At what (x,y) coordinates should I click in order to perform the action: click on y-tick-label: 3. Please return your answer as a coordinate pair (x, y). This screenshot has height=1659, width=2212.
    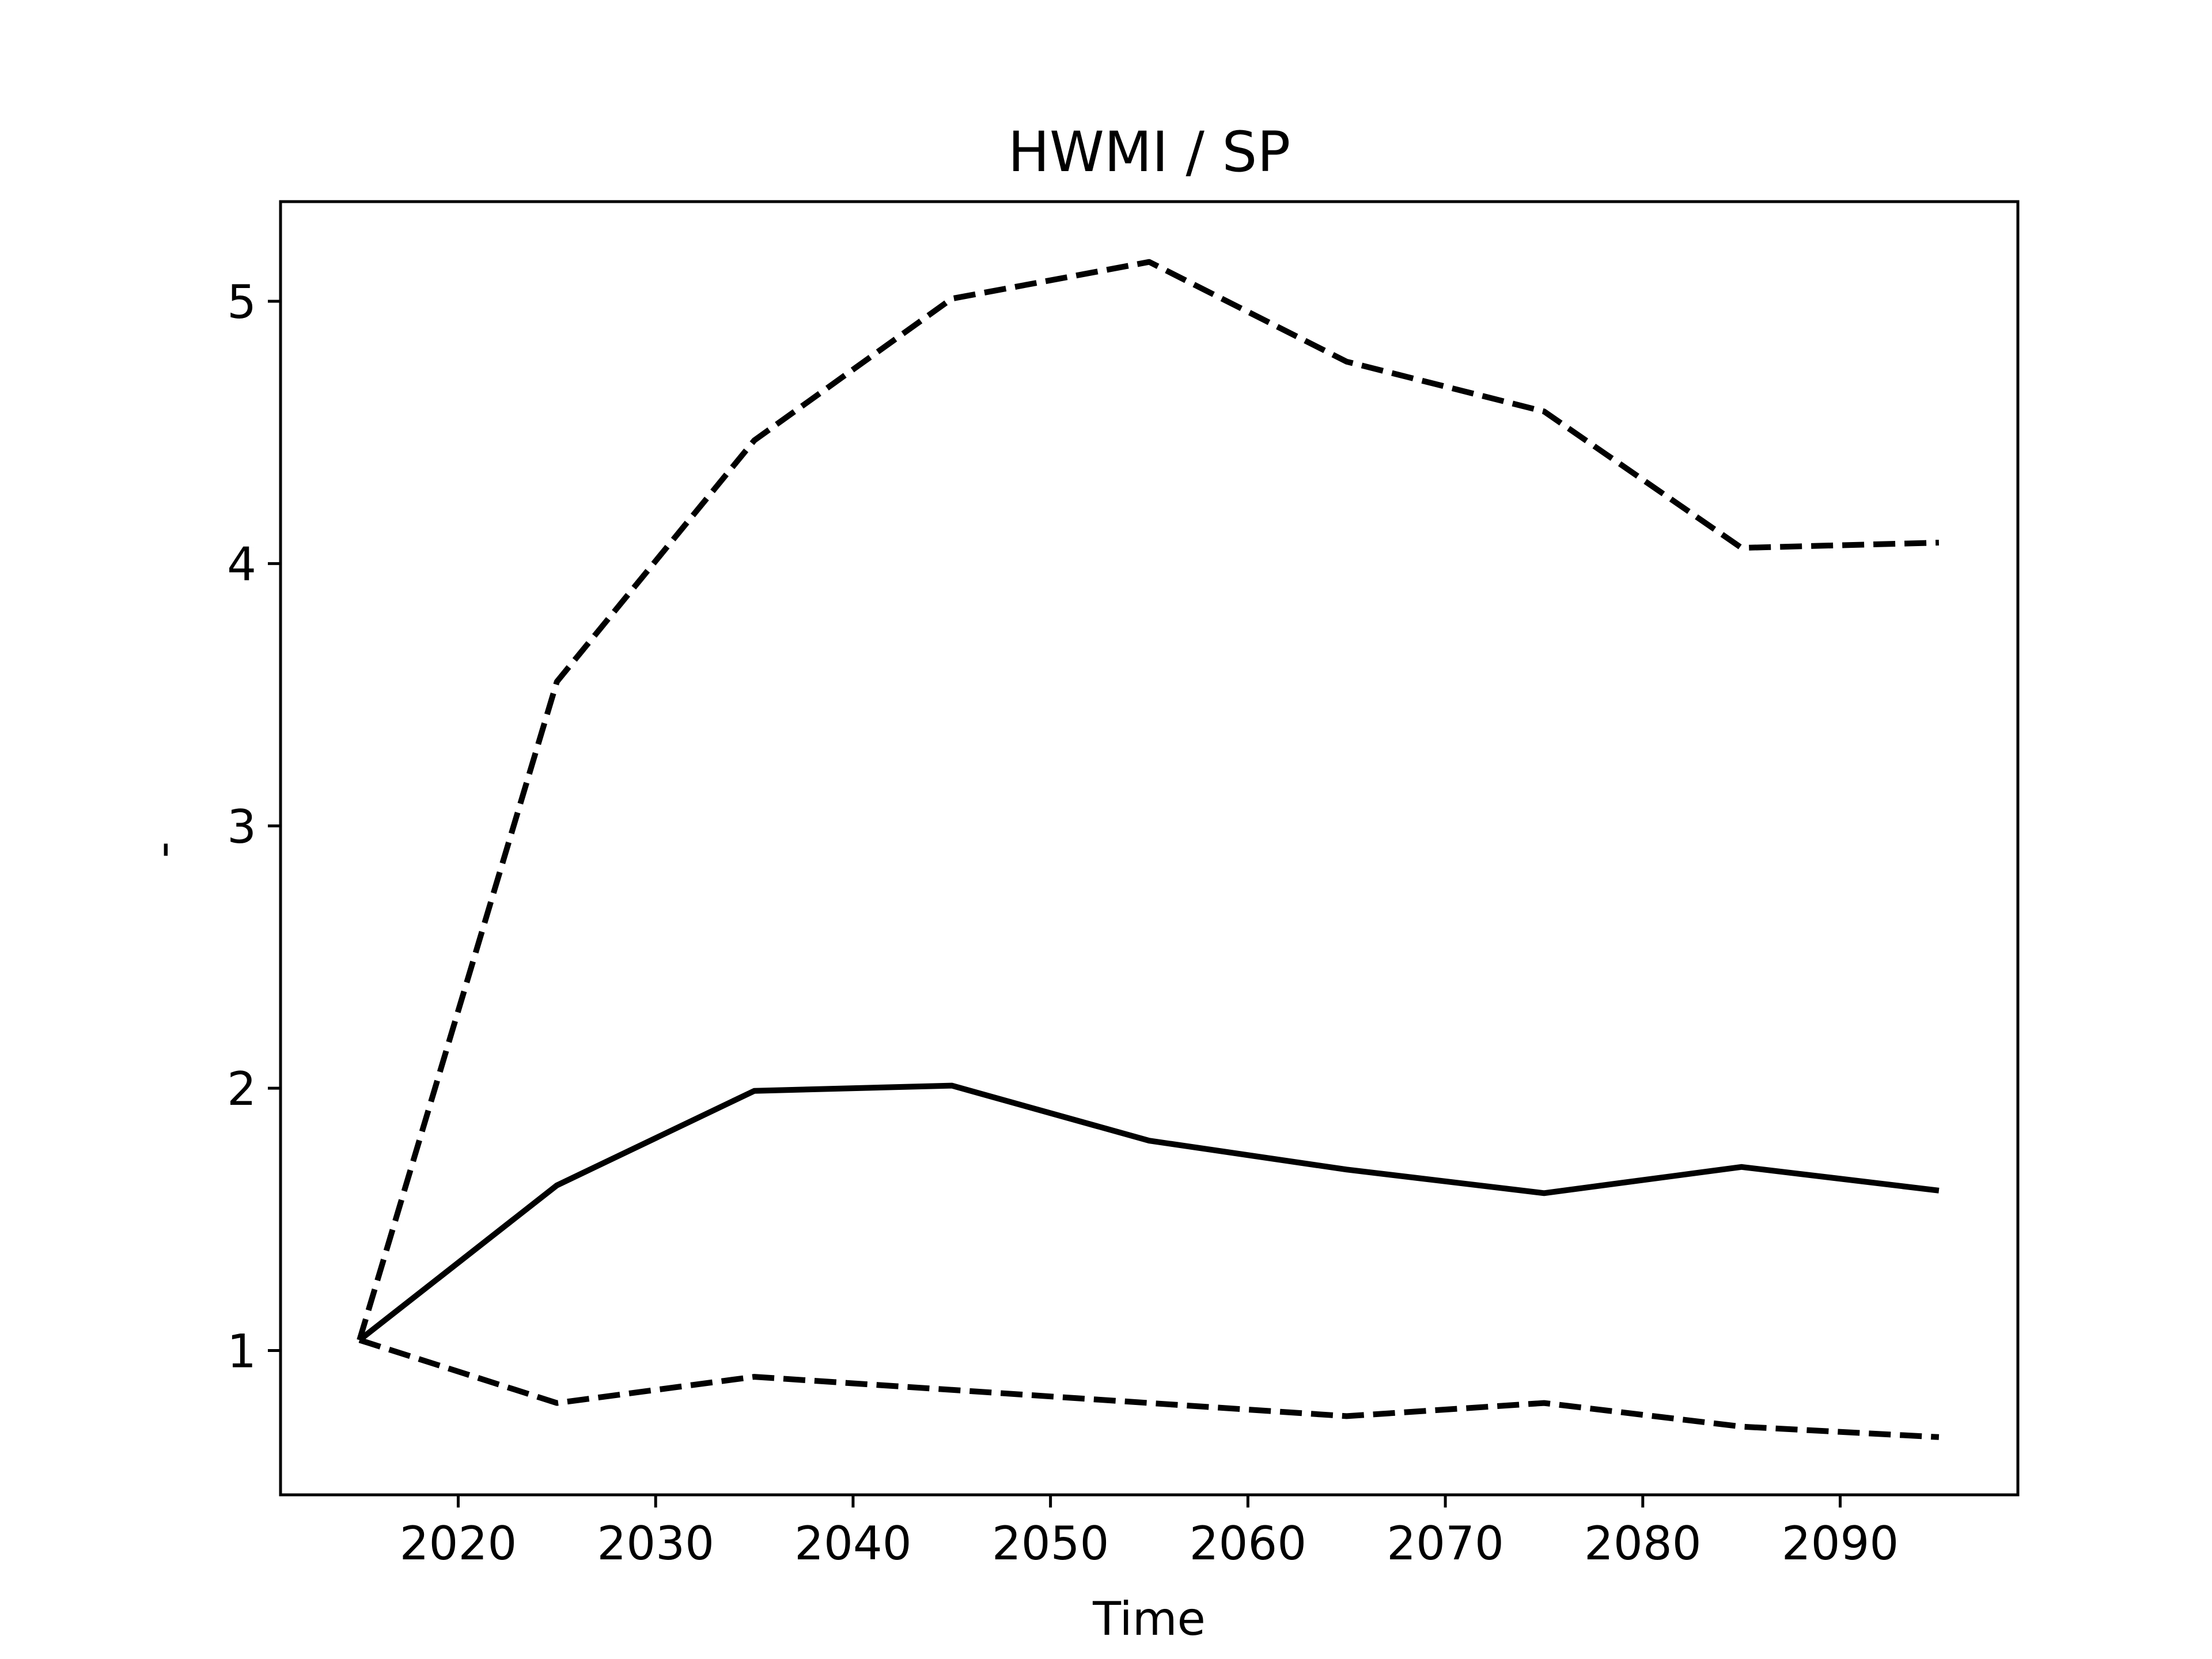
    Looking at the image, I should click on (241, 827).